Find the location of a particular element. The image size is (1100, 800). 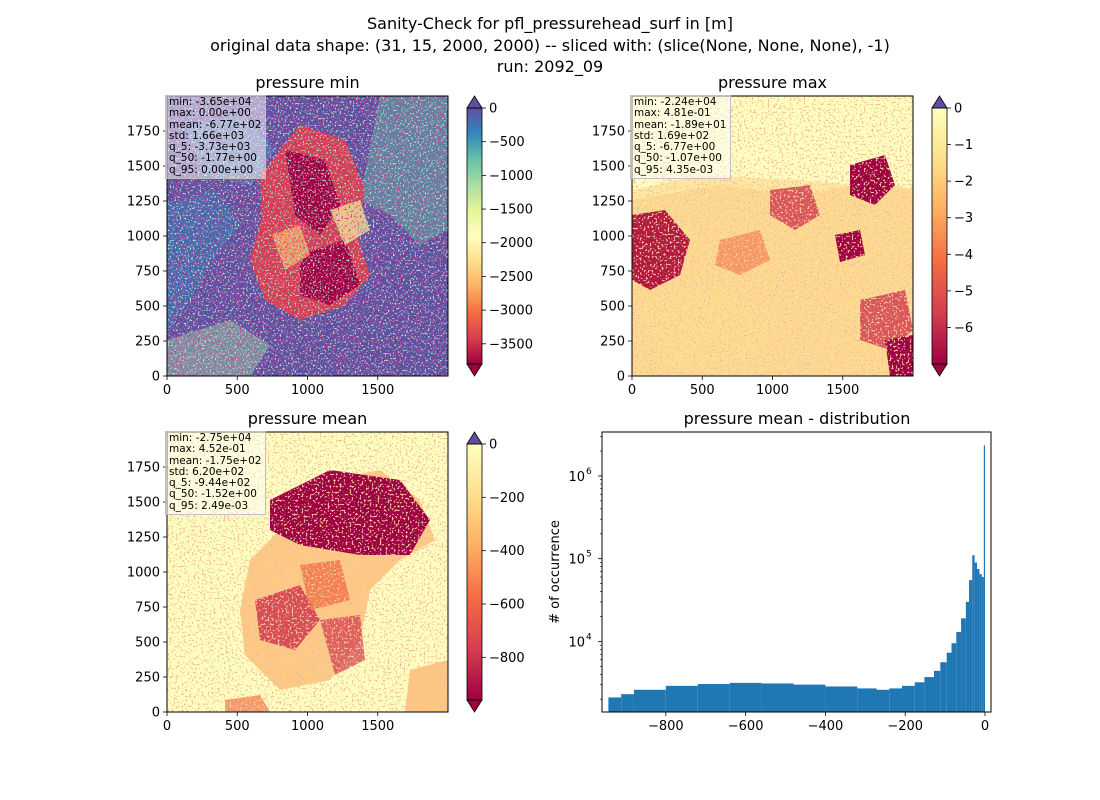

stat-line: std: 1.69e+02 is located at coordinates (672, 135).